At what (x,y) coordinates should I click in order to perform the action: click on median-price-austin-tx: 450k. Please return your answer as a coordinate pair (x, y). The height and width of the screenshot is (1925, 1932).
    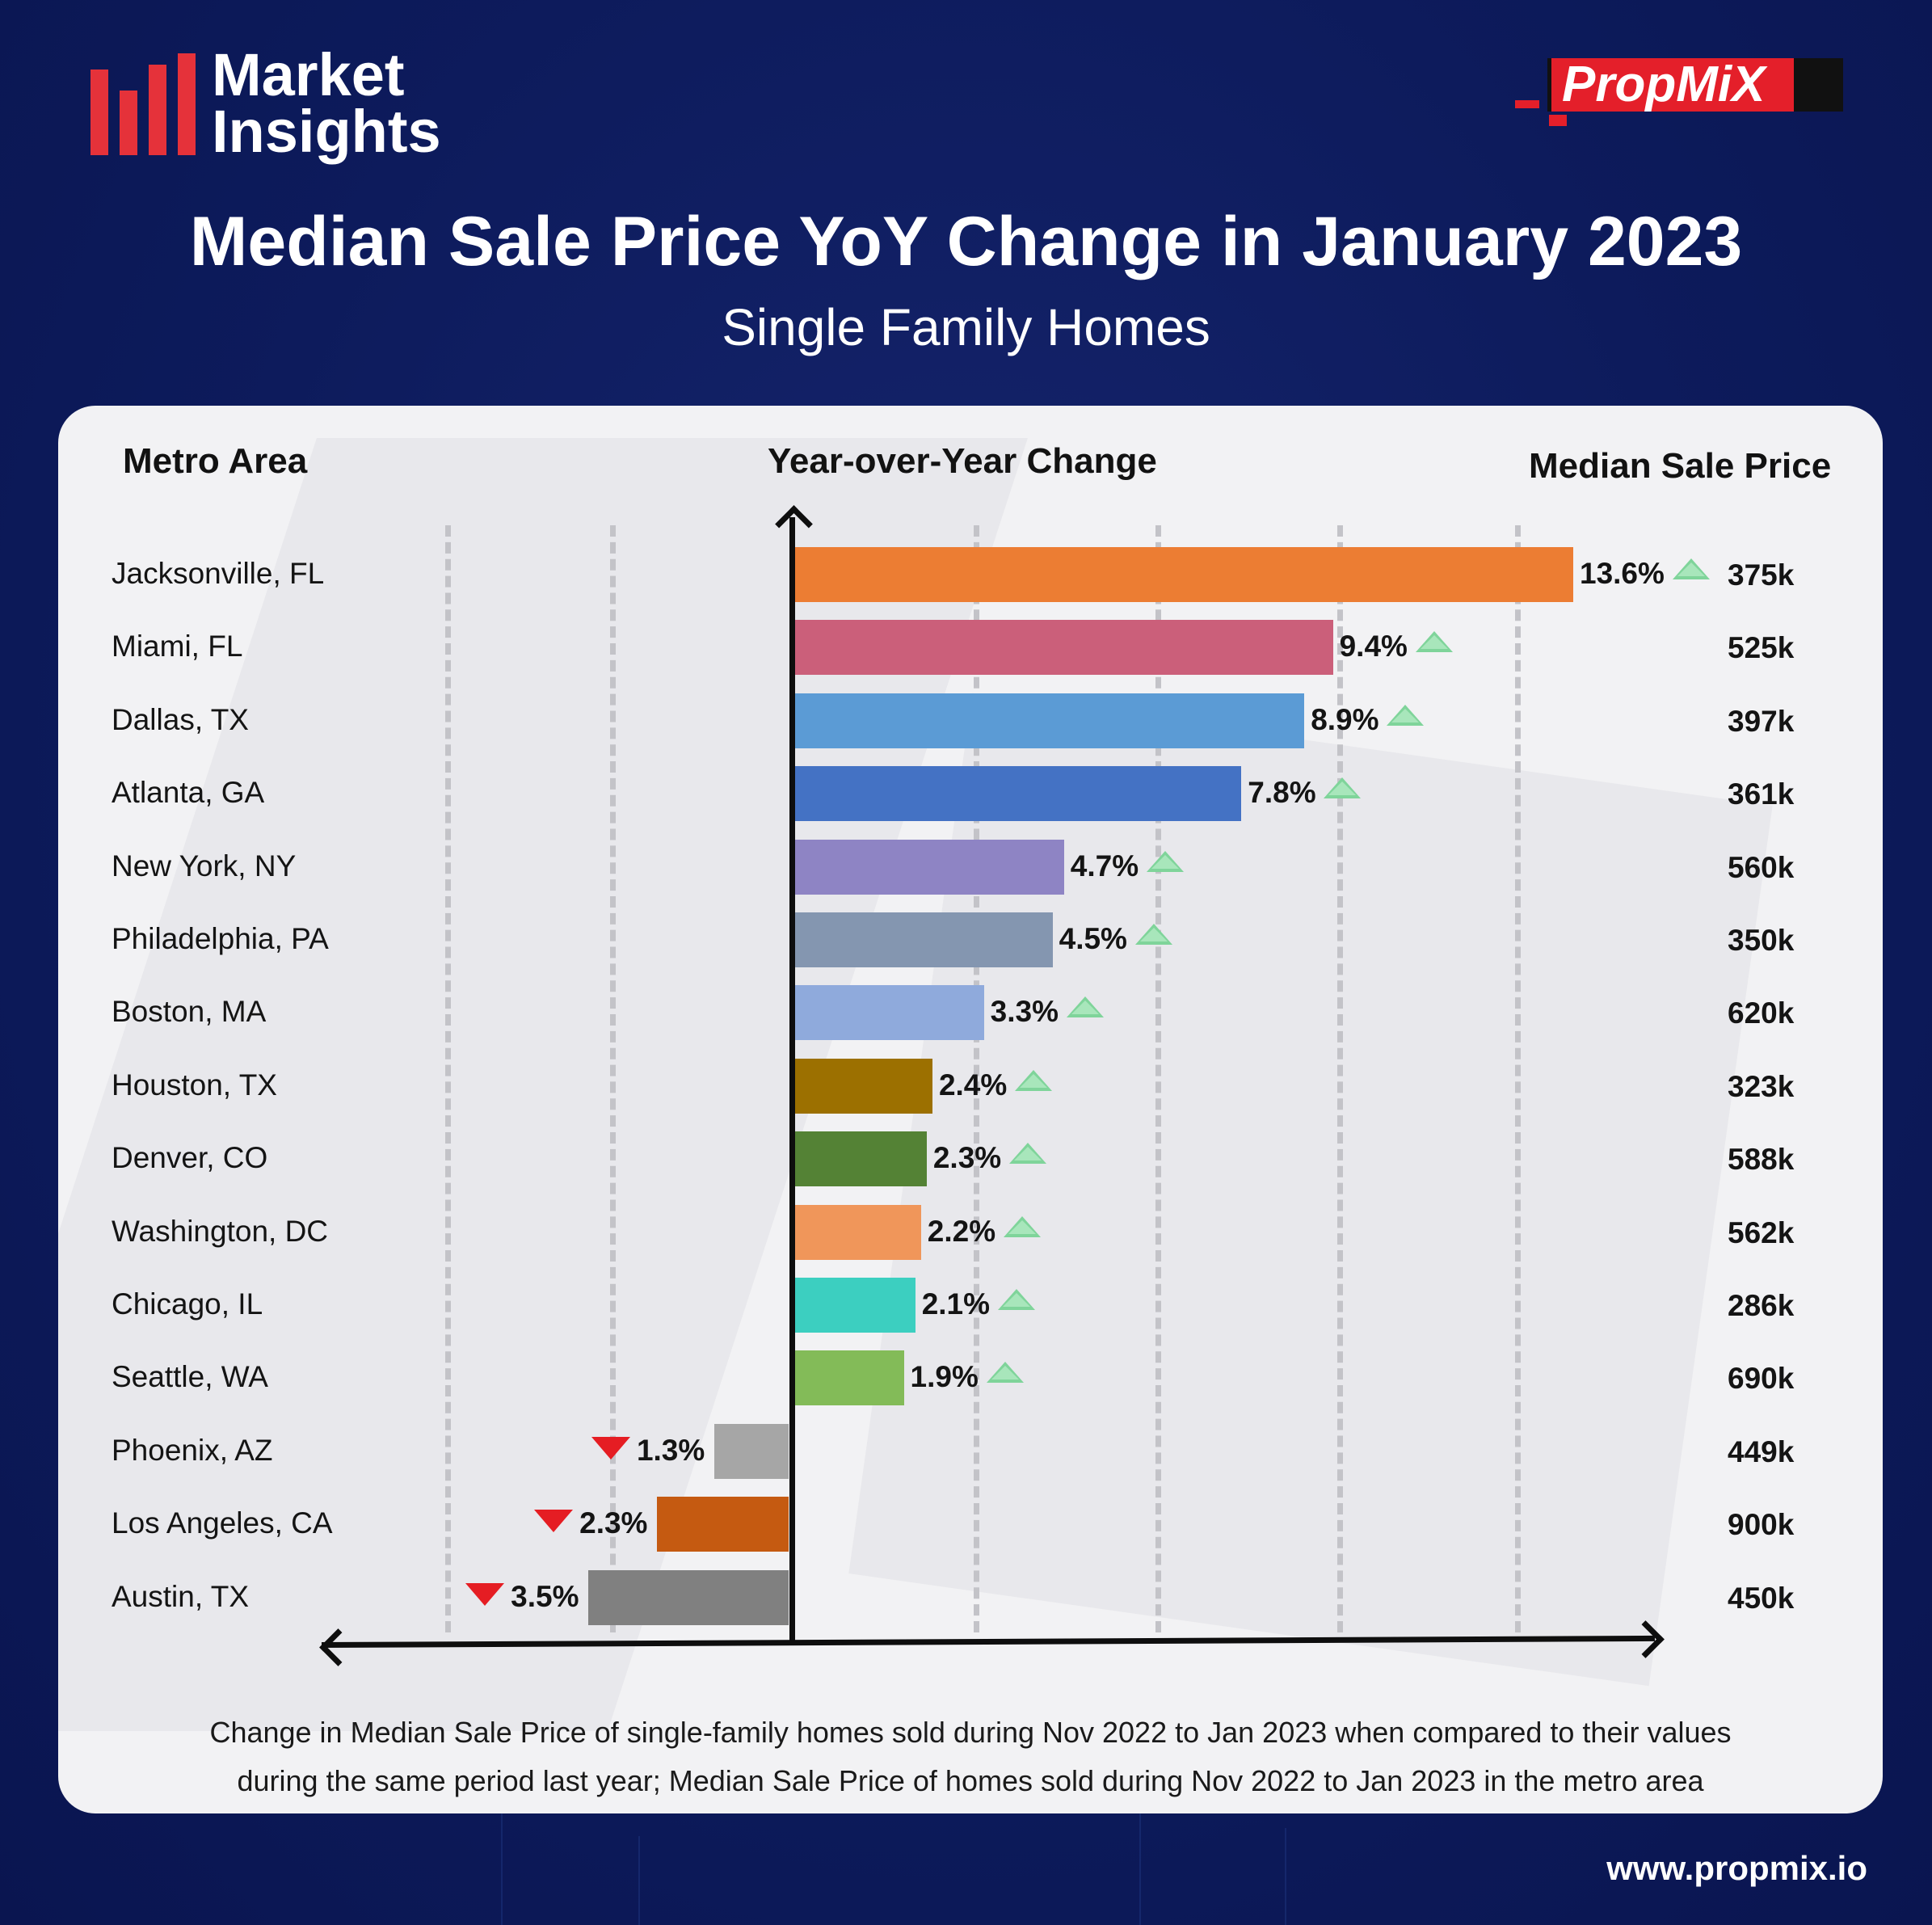
    Looking at the image, I should click on (1761, 1598).